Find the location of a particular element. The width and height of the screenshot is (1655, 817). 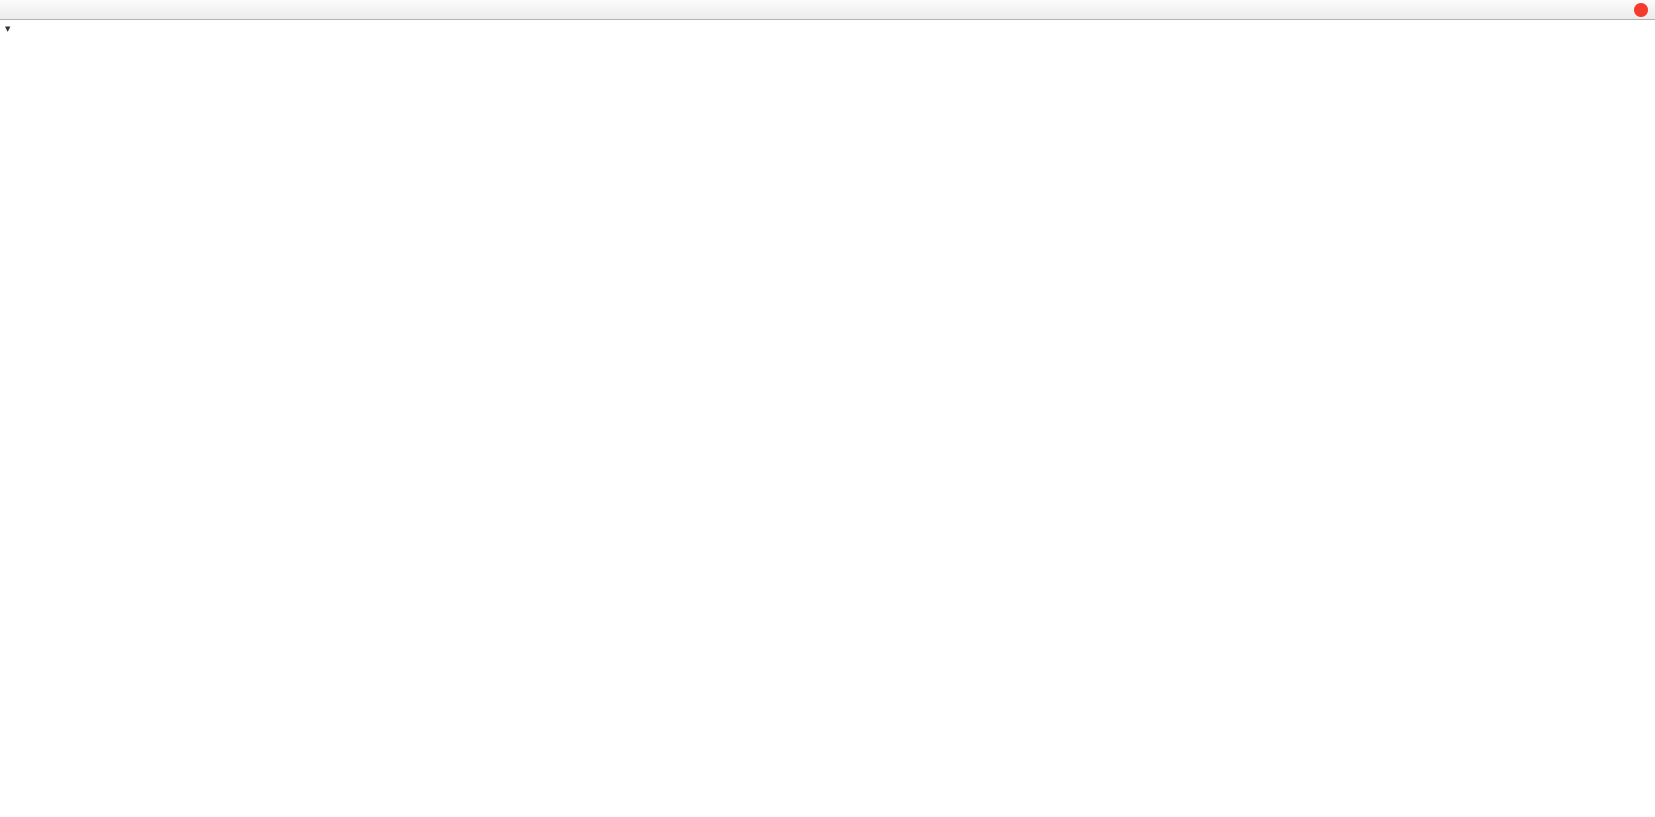

search-button is located at coordinates (1614, 9).